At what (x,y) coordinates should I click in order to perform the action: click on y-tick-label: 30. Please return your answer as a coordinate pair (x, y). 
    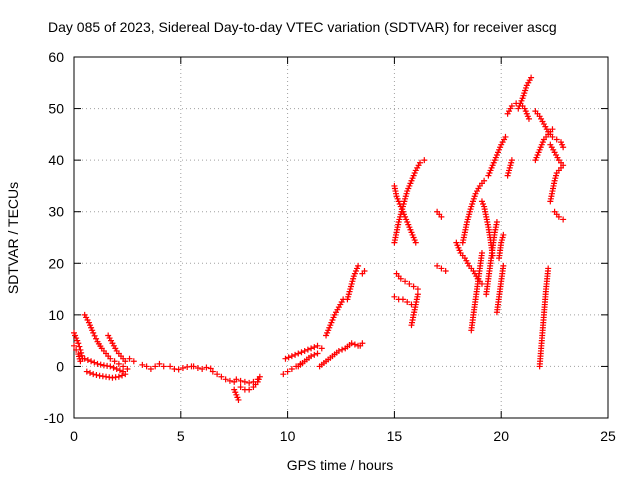
    Looking at the image, I should click on (56, 212).